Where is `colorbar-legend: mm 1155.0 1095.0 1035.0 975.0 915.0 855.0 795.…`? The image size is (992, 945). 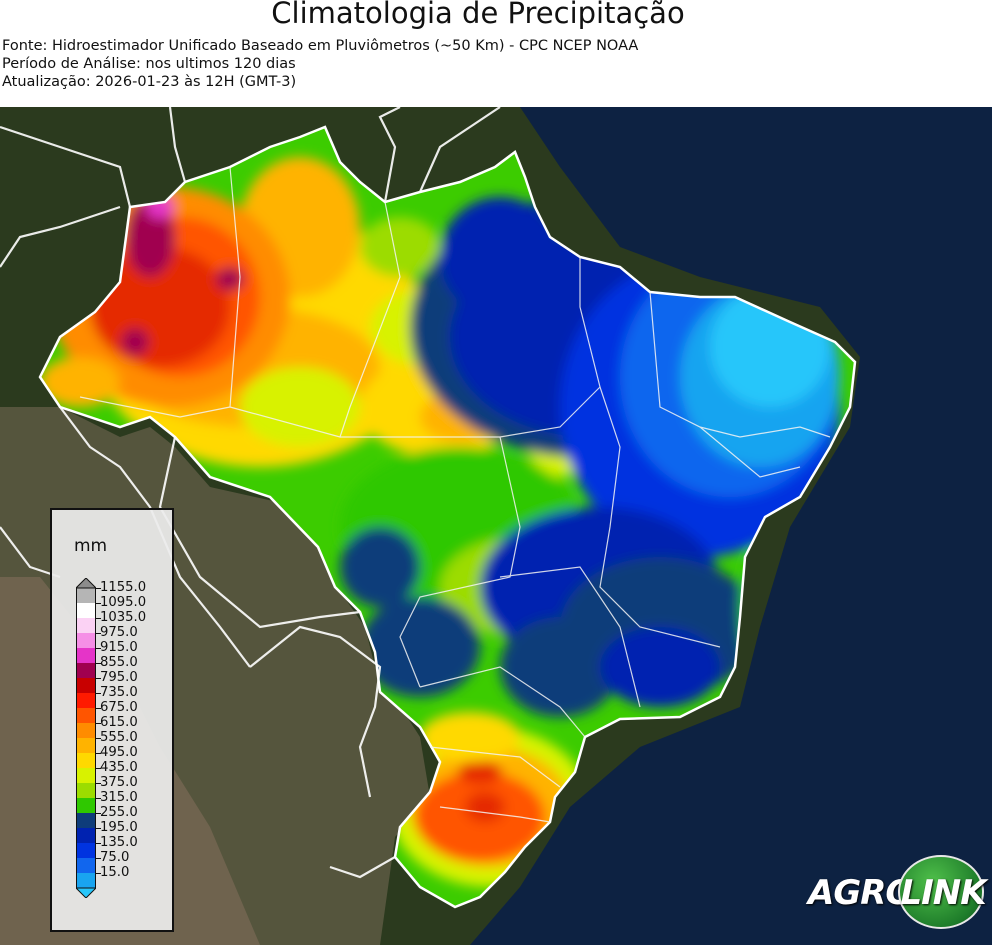 colorbar-legend: mm 1155.0 1095.0 1035.0 975.0 915.0 855.0 795.… is located at coordinates (112, 720).